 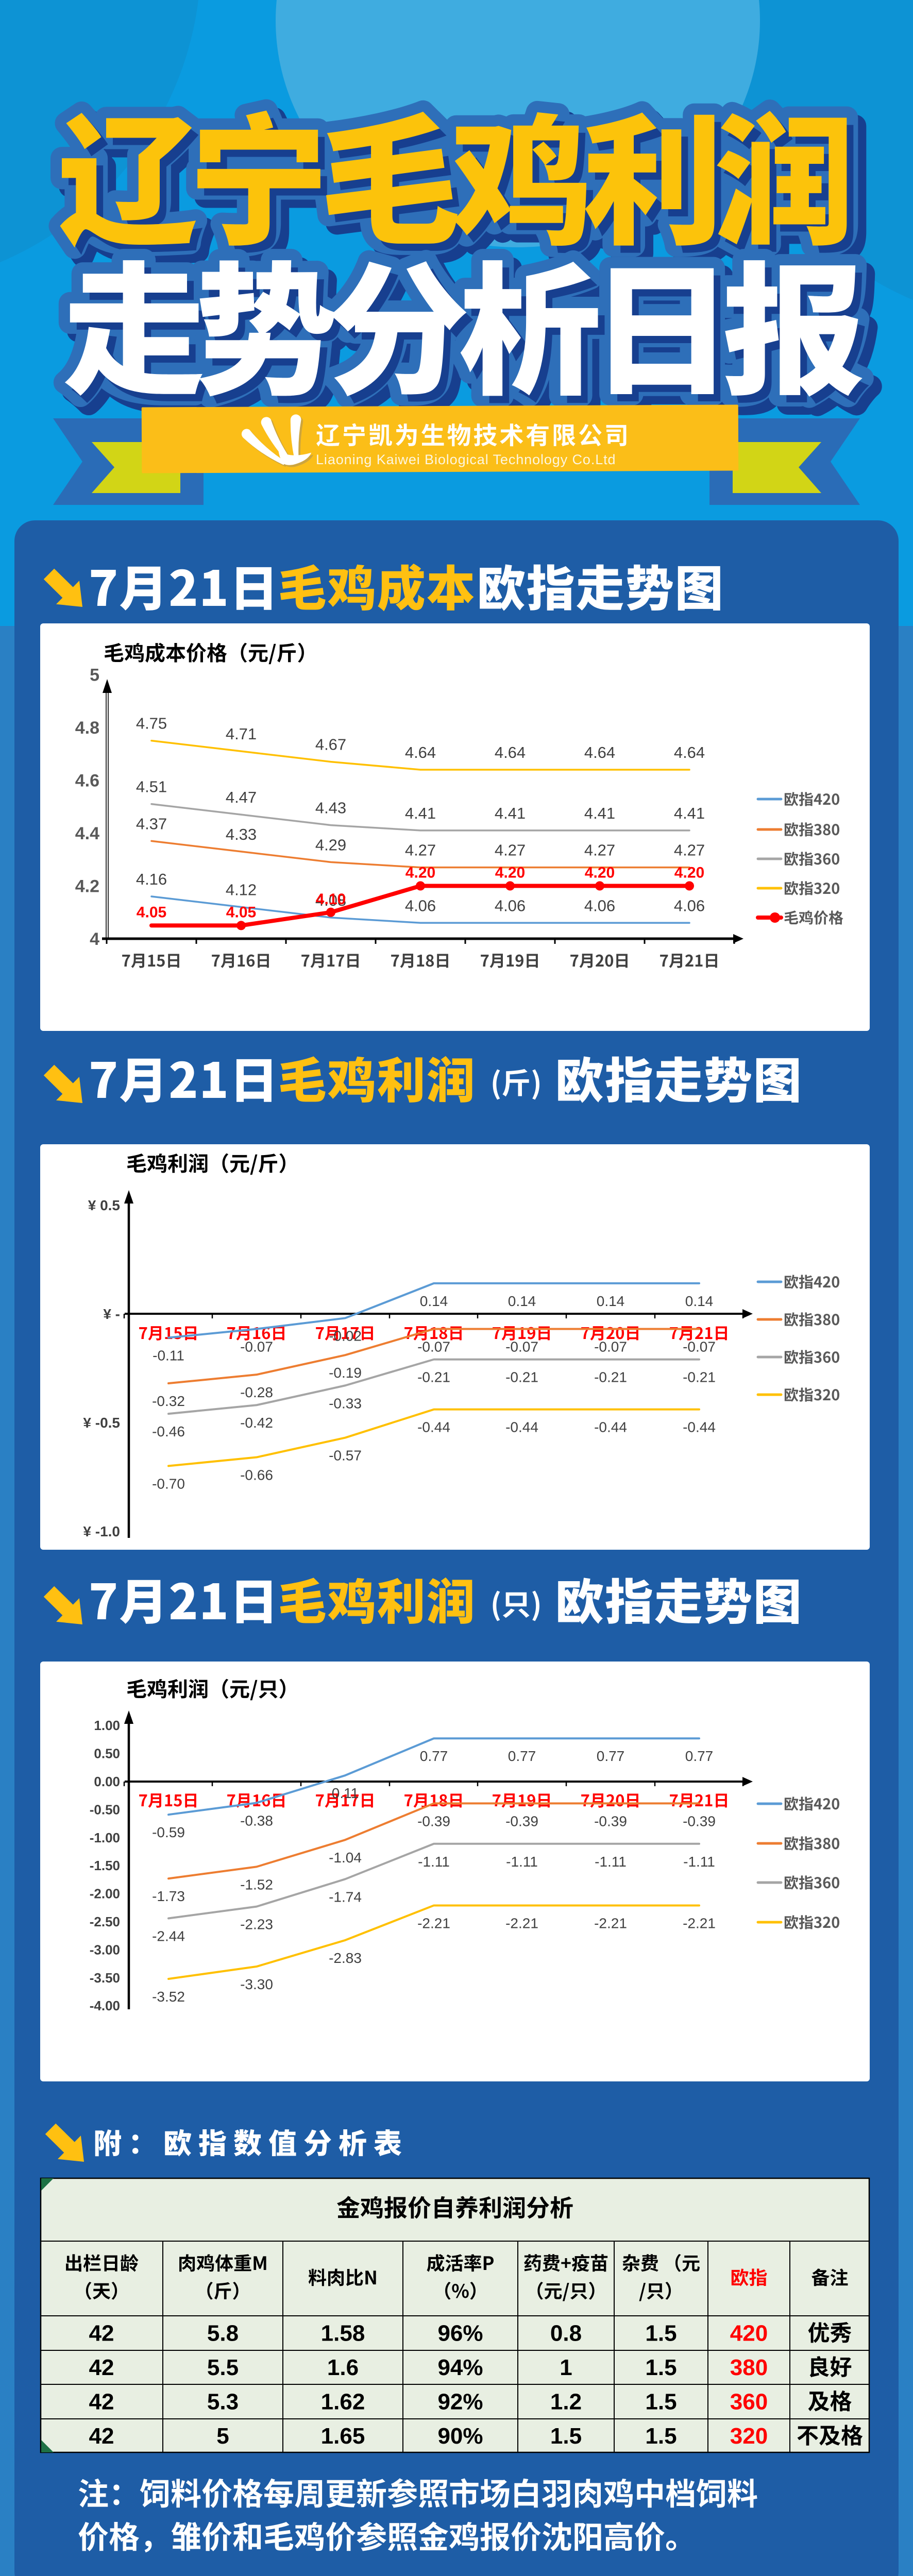 I want to click on svg-text: 4.8, so click(x=87, y=728).